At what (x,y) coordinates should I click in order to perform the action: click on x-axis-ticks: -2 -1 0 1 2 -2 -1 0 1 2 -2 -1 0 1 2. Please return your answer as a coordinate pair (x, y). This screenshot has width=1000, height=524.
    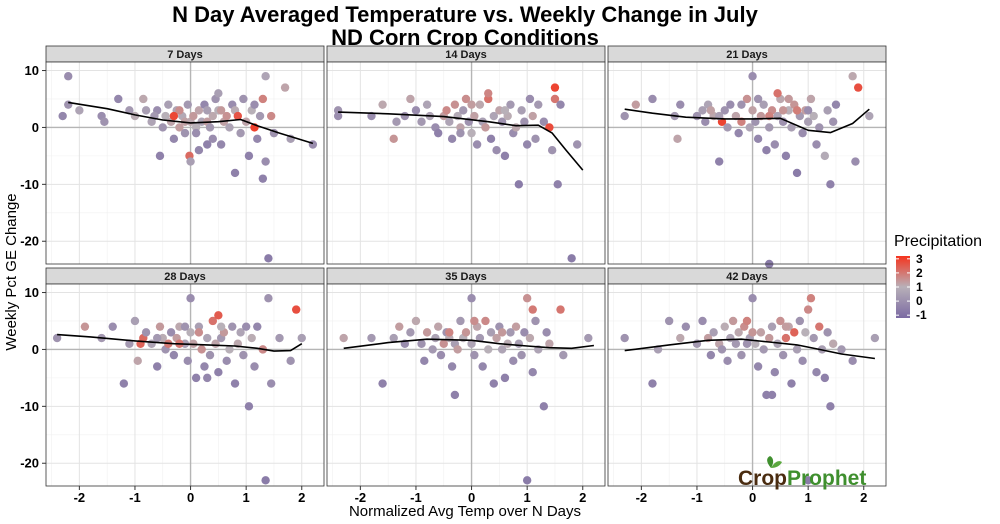
    Looking at the image, I should click on (470, 495).